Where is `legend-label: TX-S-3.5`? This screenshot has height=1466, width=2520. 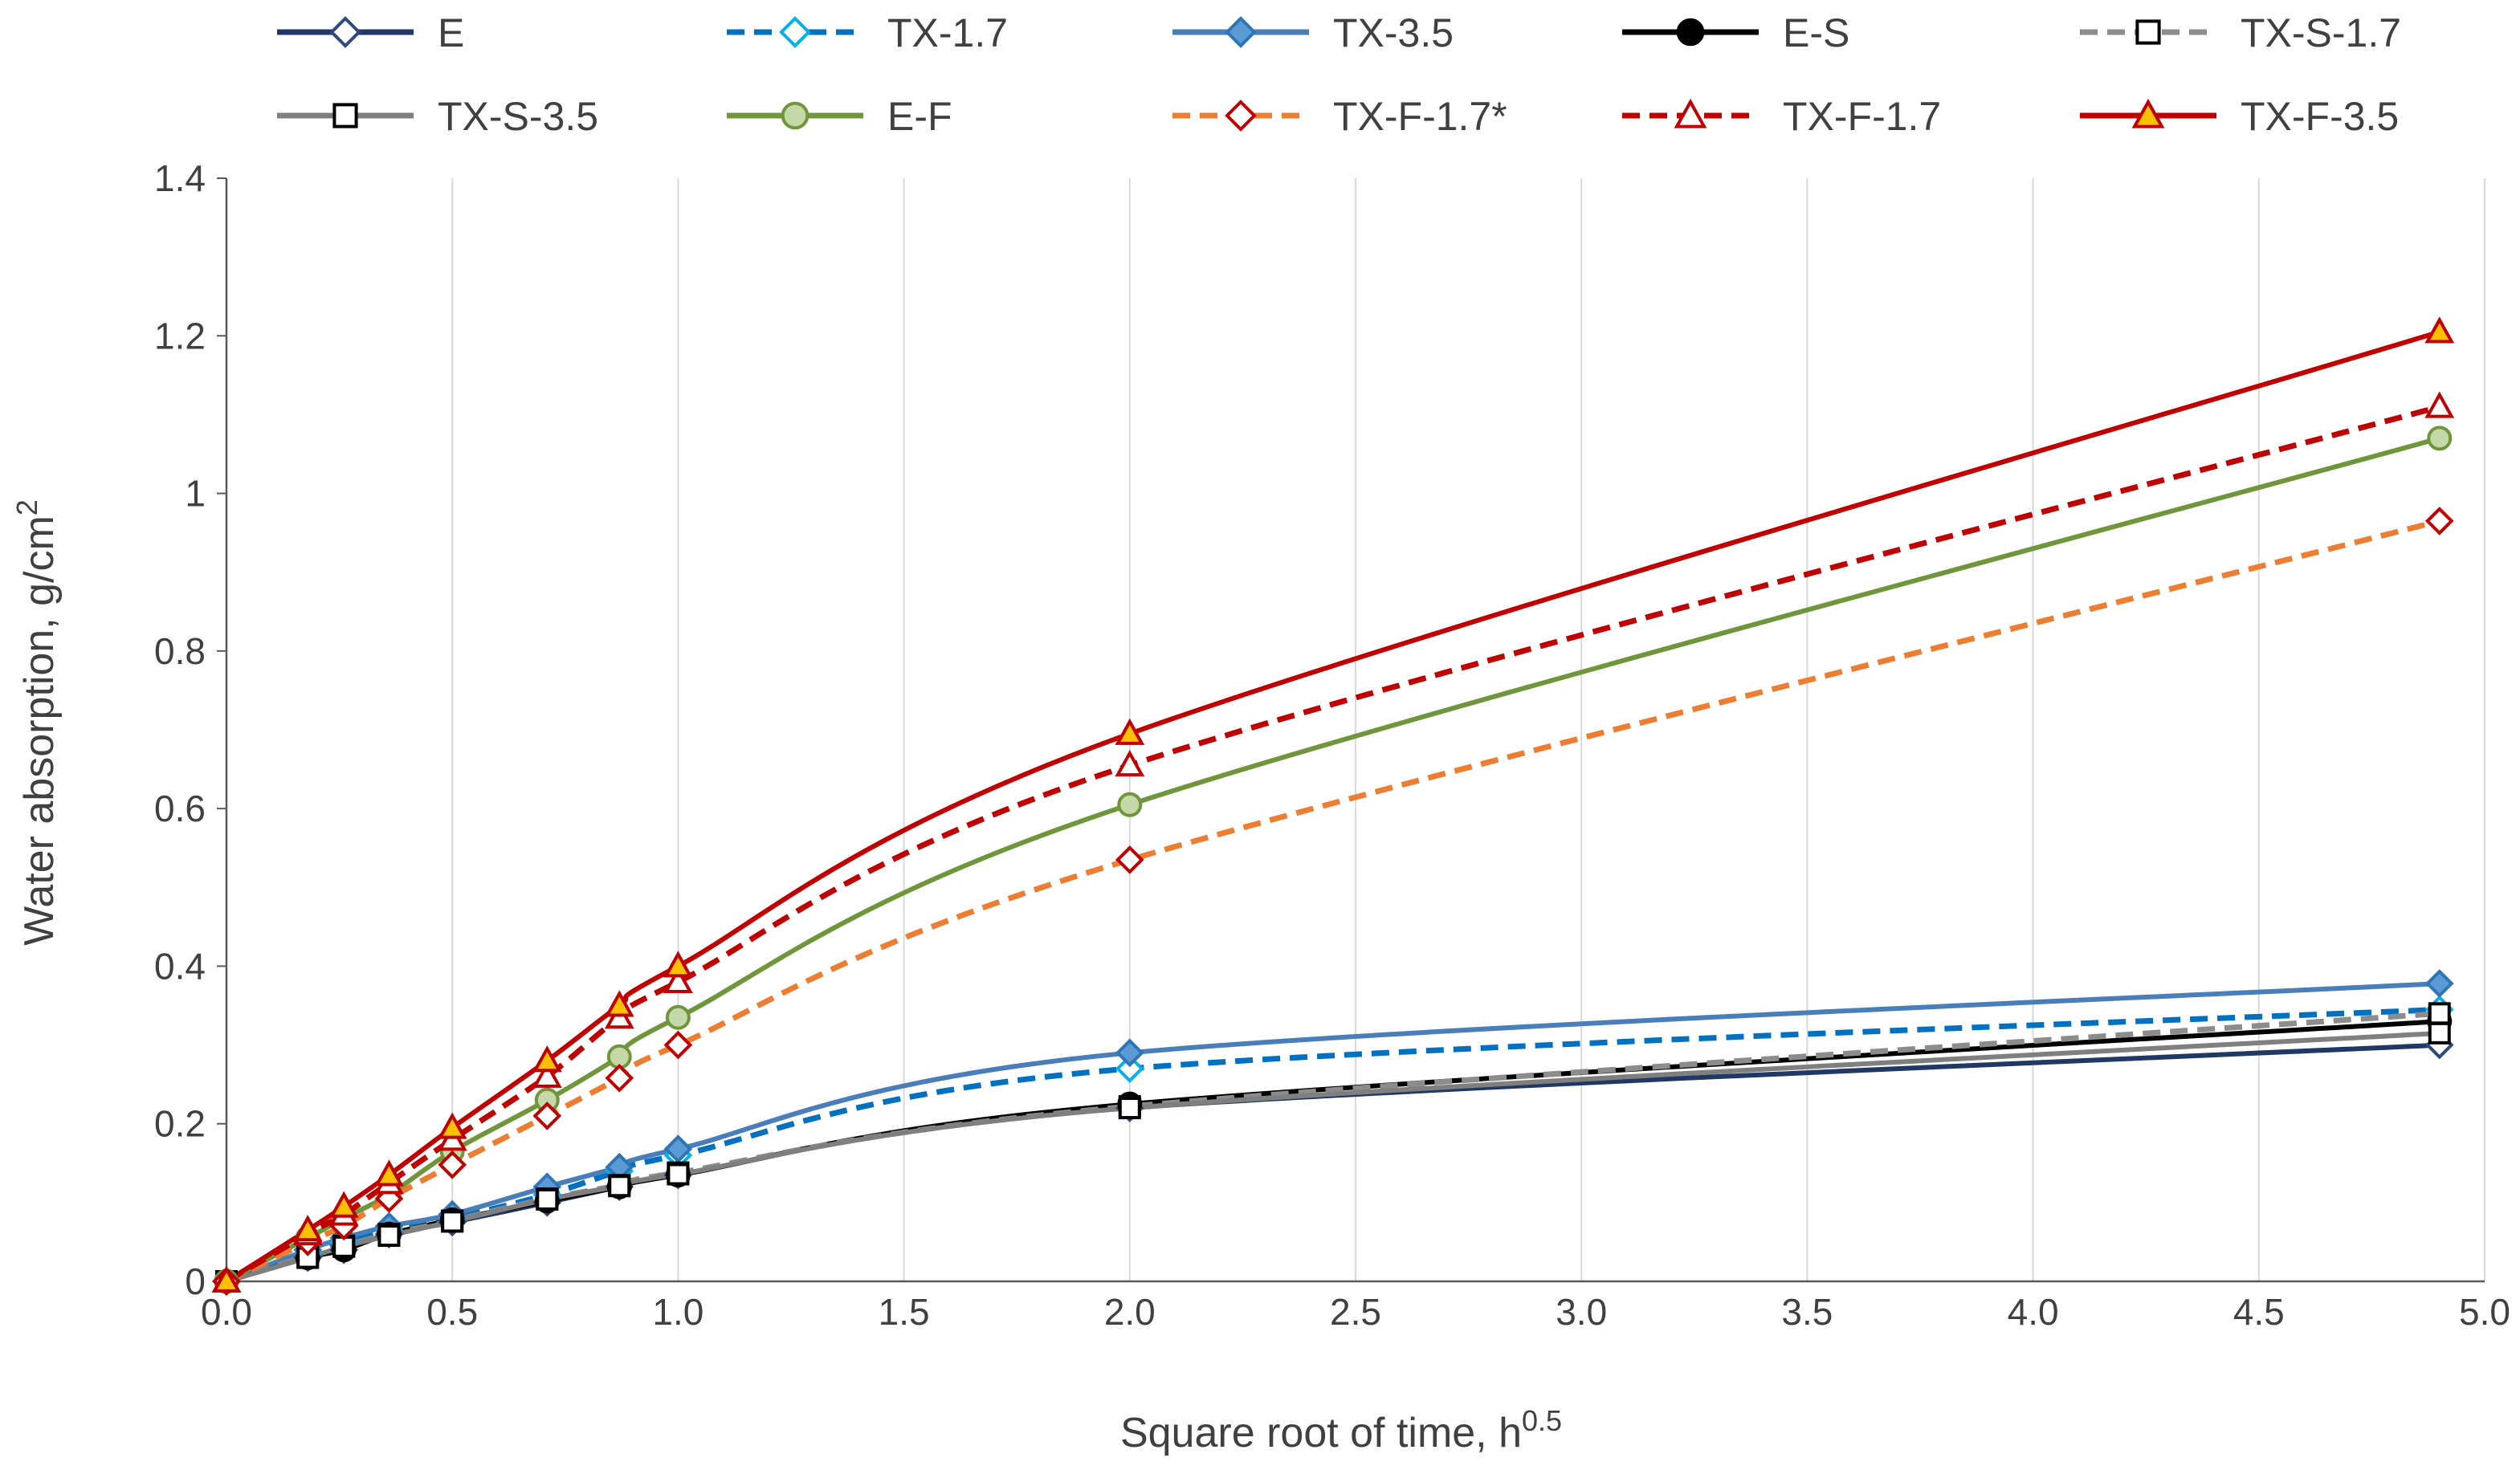
legend-label: TX-S-3.5 is located at coordinates (518, 116).